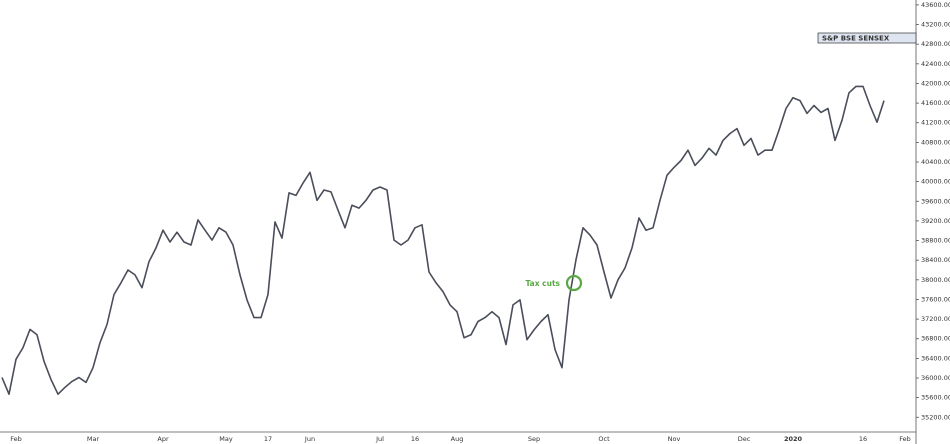  Describe the element at coordinates (935, 319) in the screenshot. I see `y-tick-label: 37200.00` at that location.